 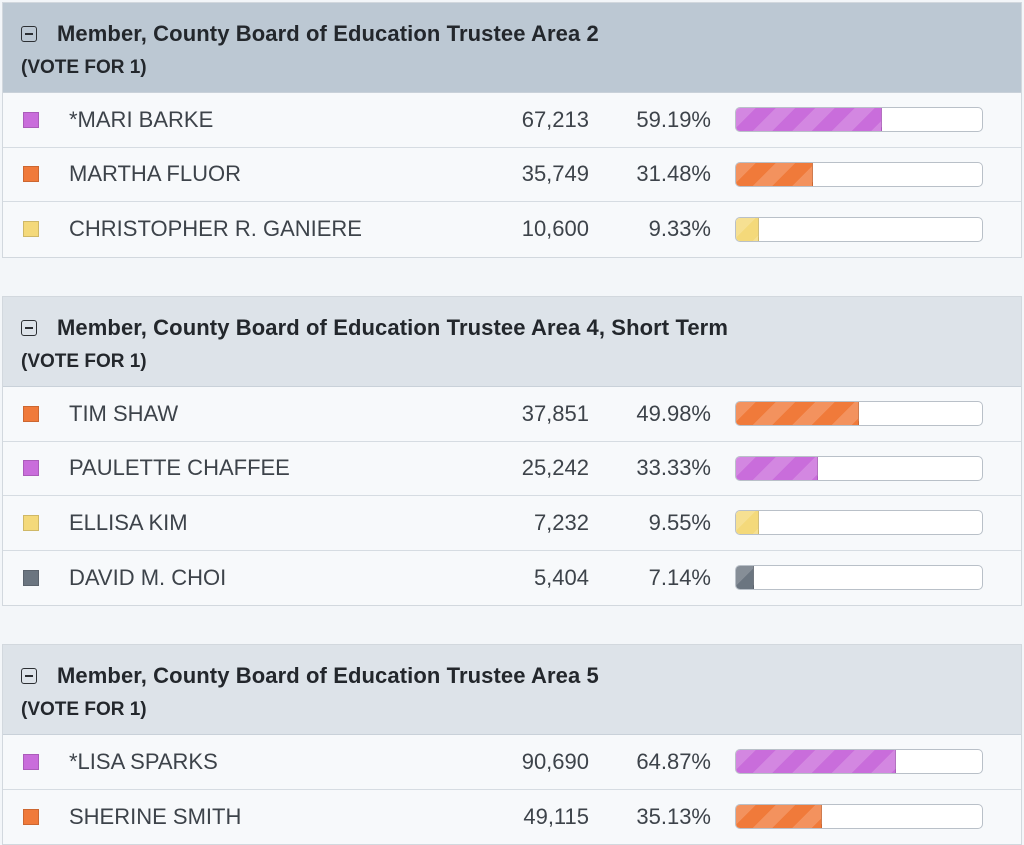 What do you see at coordinates (141, 119) in the screenshot?
I see `candidate-name: *MARI BARKE` at bounding box center [141, 119].